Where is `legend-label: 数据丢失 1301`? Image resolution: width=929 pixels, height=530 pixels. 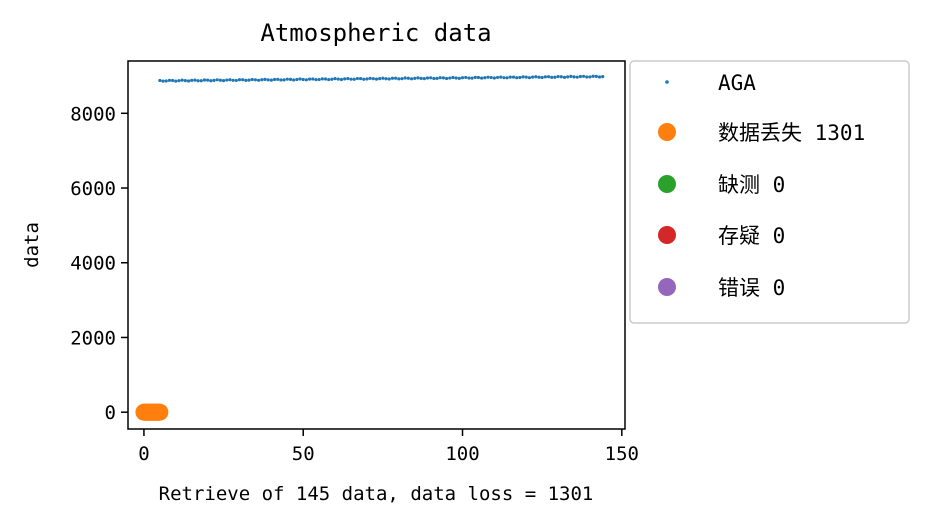 legend-label: 数据丢失 1301 is located at coordinates (791, 133).